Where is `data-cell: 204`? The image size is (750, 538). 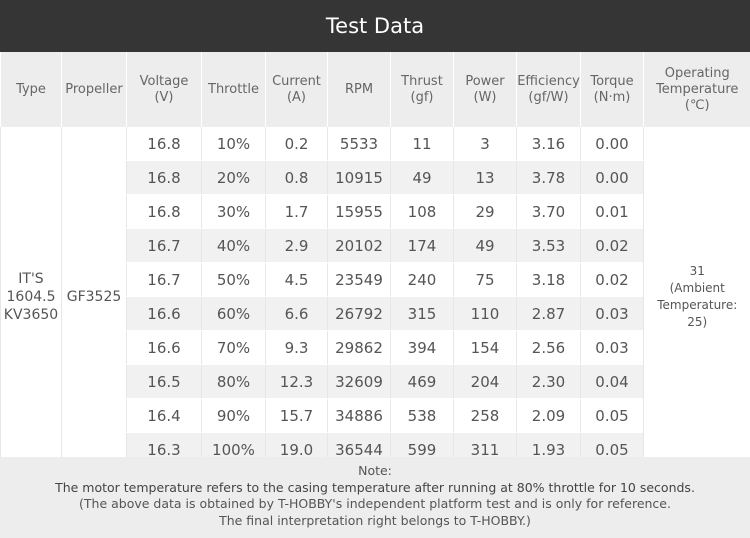 data-cell: 204 is located at coordinates (485, 381).